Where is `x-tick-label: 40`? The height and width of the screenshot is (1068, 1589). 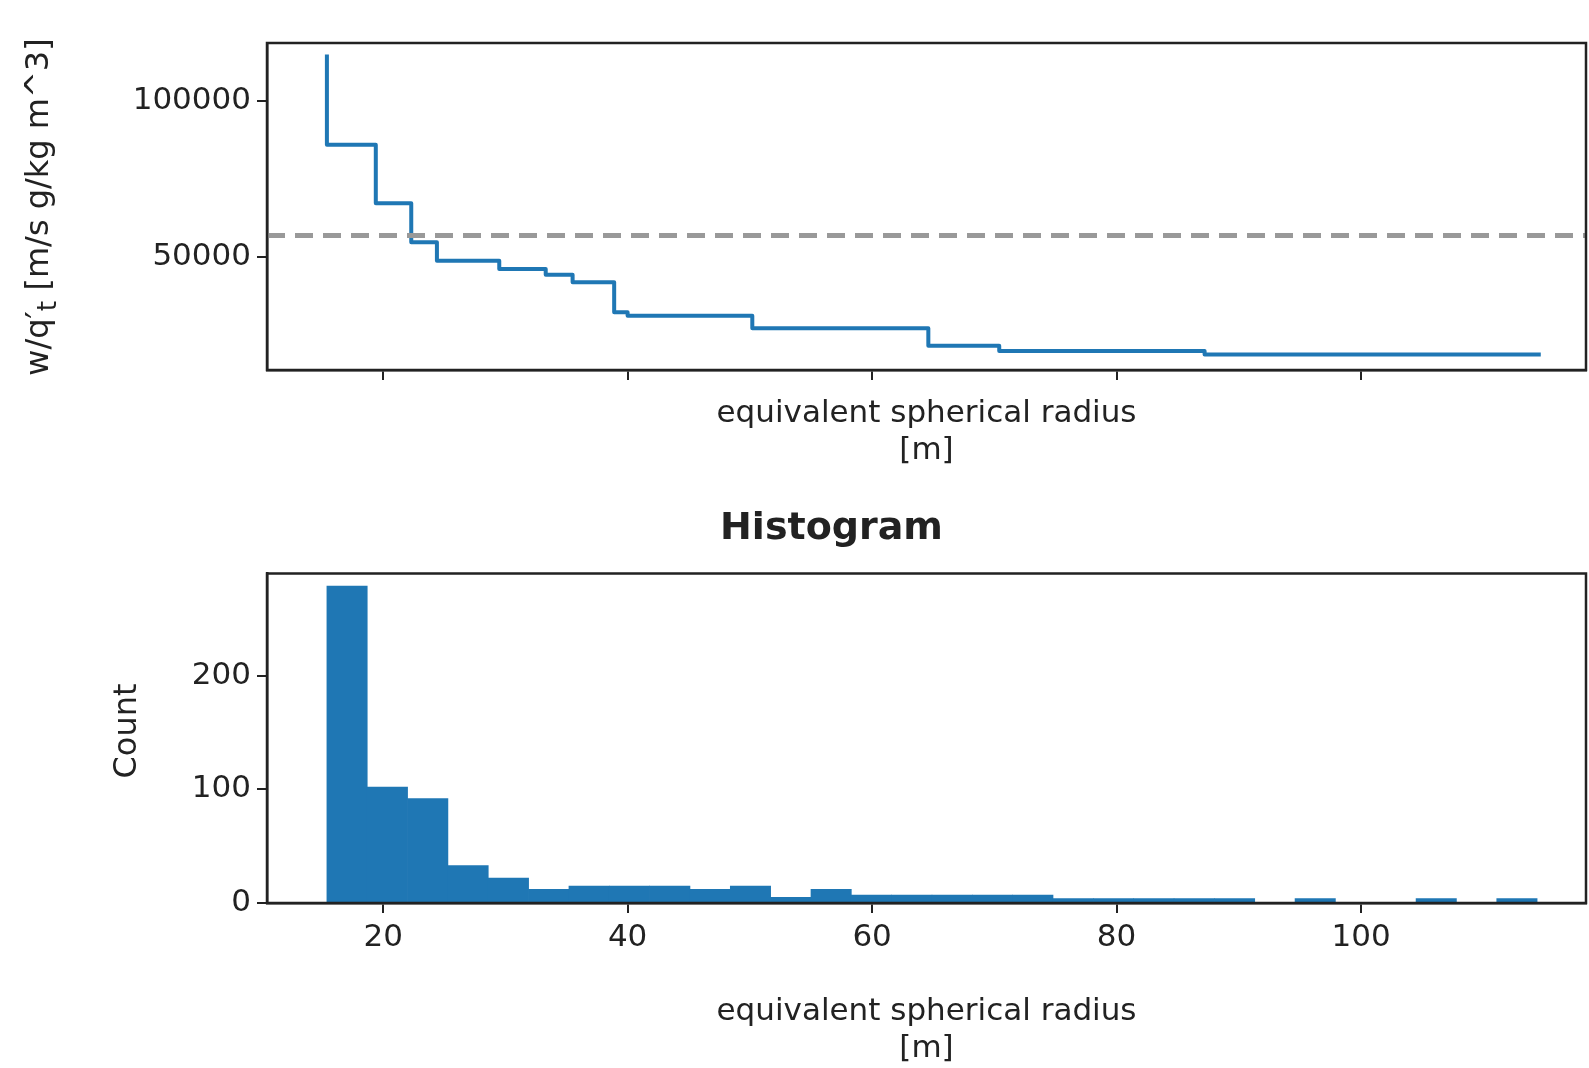 x-tick-label: 40 is located at coordinates (627, 934).